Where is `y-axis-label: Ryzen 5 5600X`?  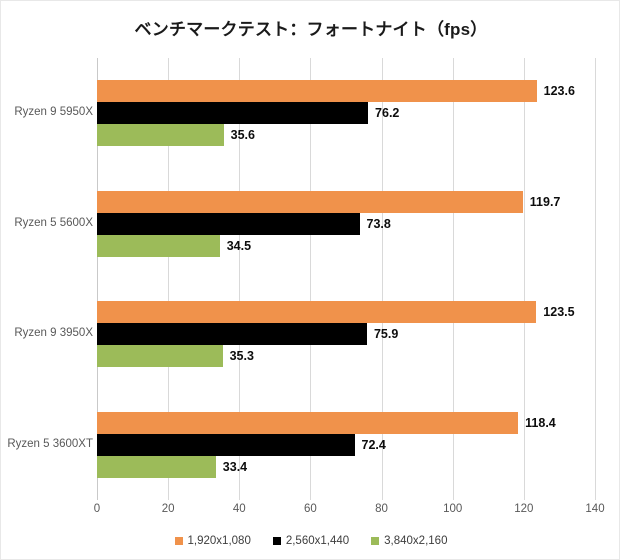 y-axis-label: Ryzen 5 5600X is located at coordinates (53, 222).